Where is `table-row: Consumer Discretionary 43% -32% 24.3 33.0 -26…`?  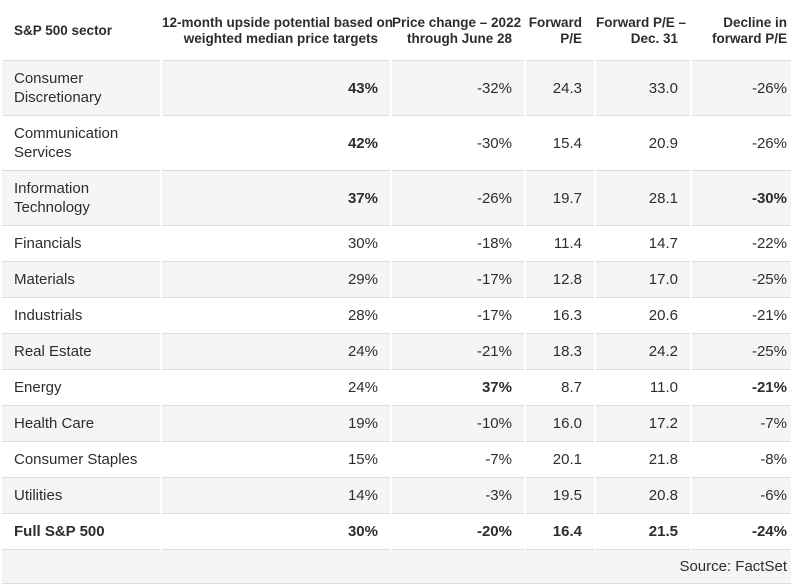 table-row: Consumer Discretionary 43% -32% 24.3 33.0 -26… is located at coordinates (396, 88).